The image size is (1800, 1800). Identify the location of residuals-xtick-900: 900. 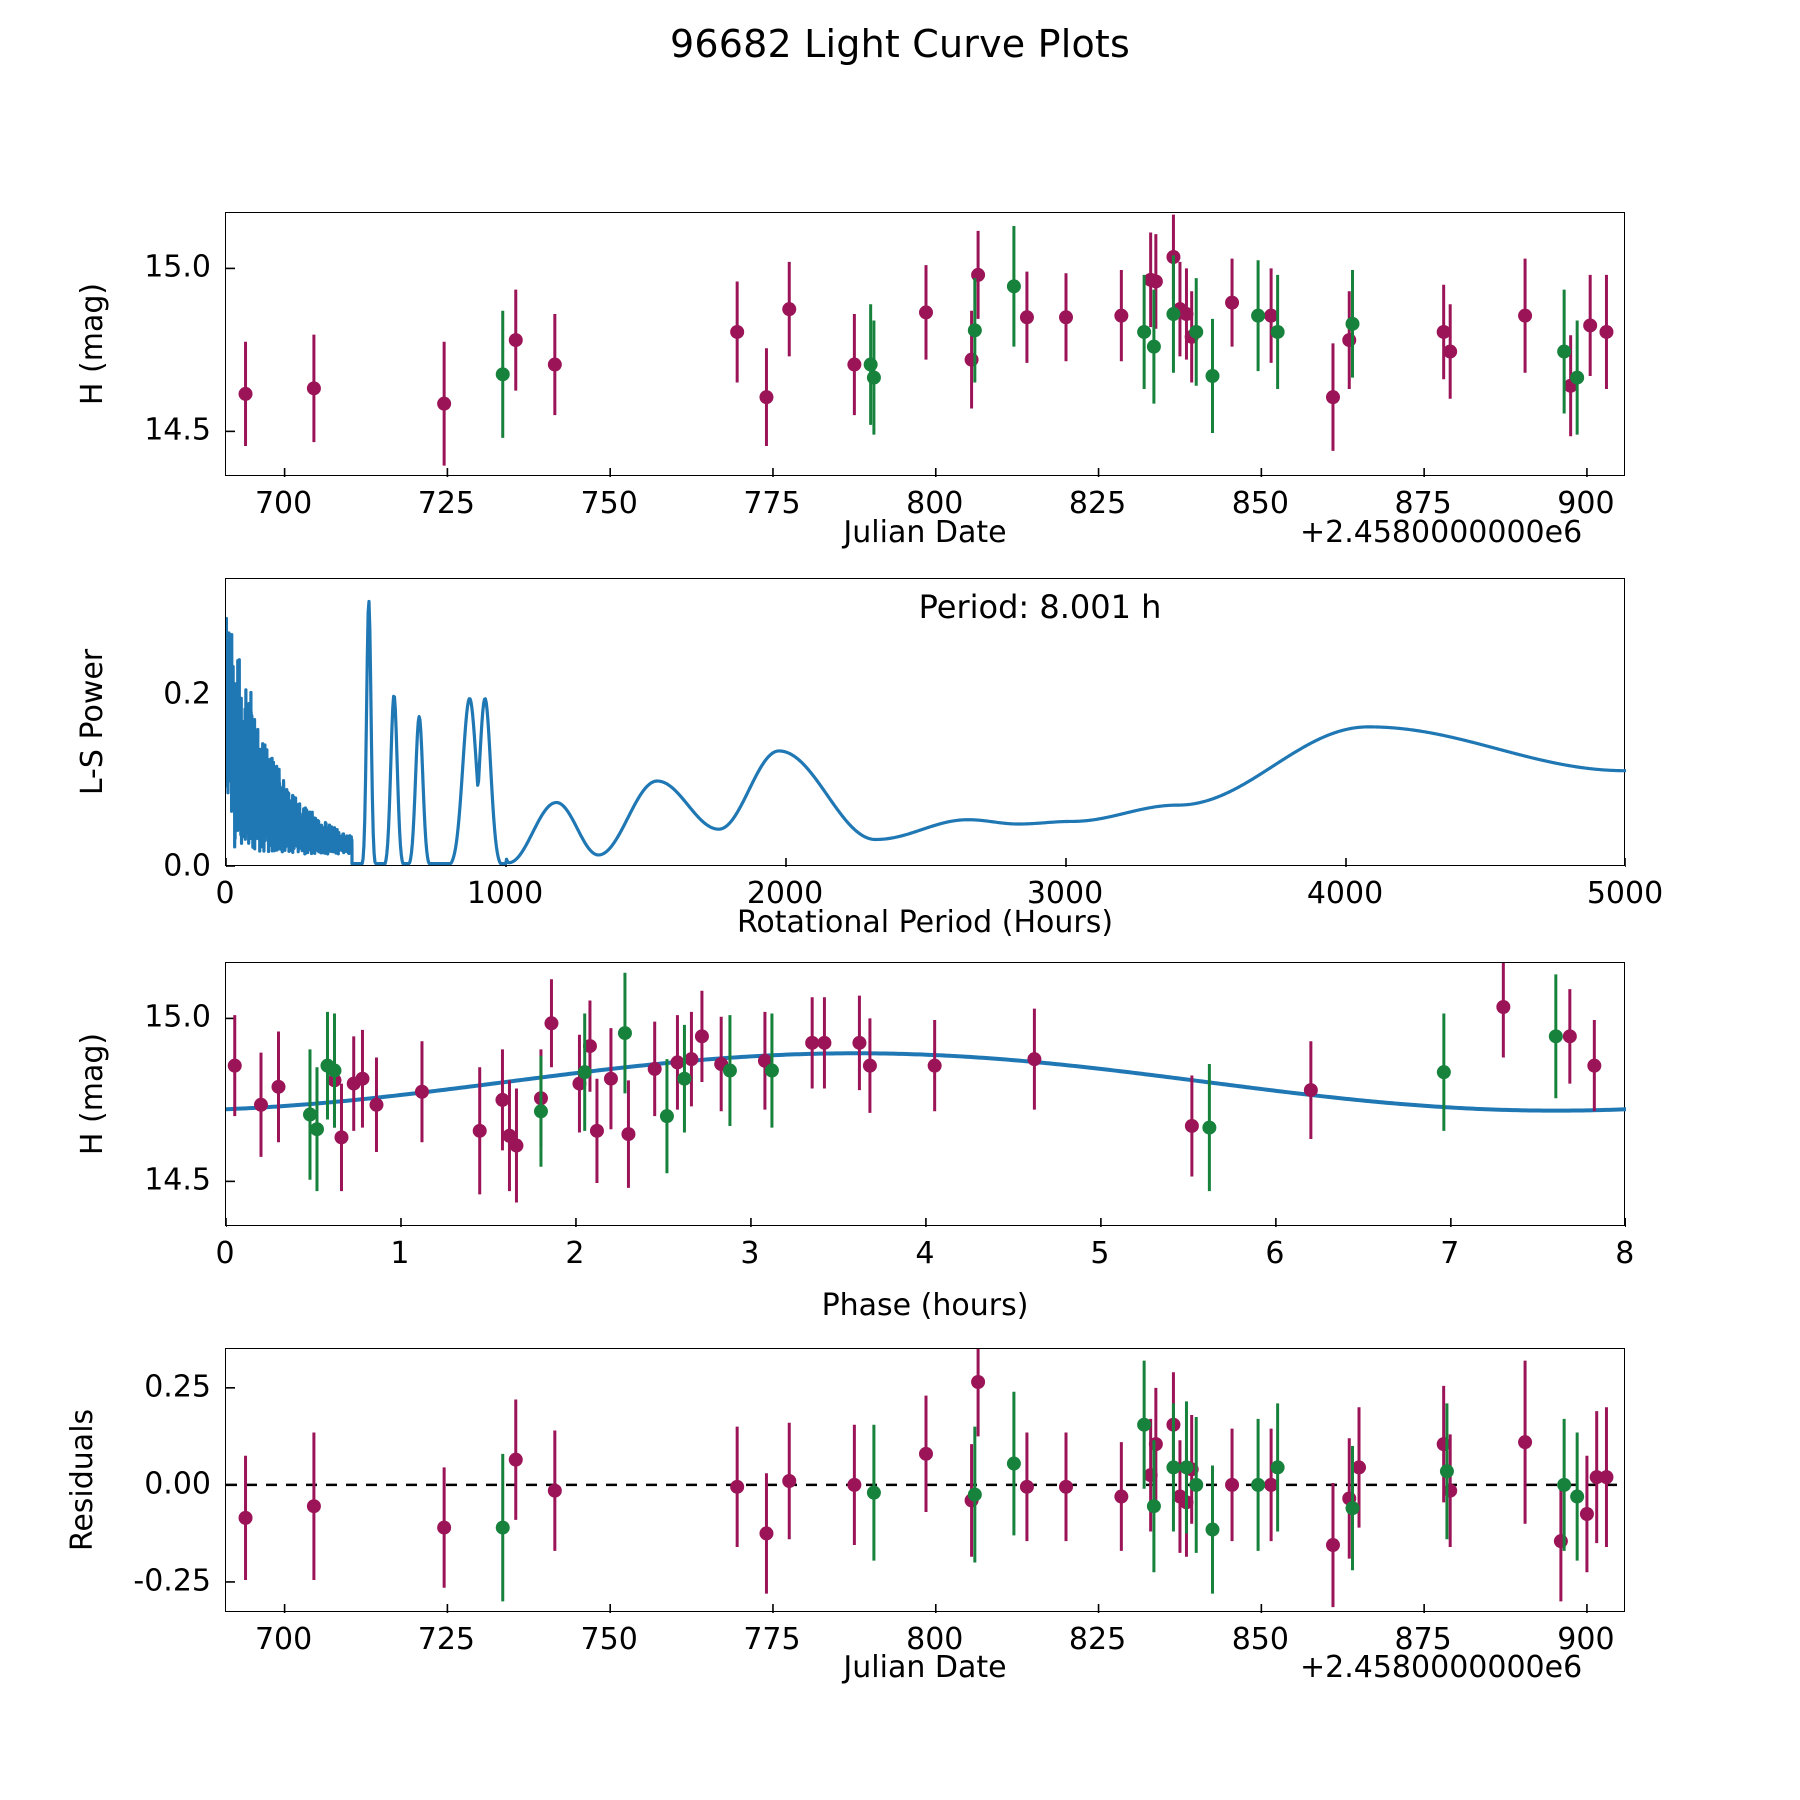
(1586, 1639).